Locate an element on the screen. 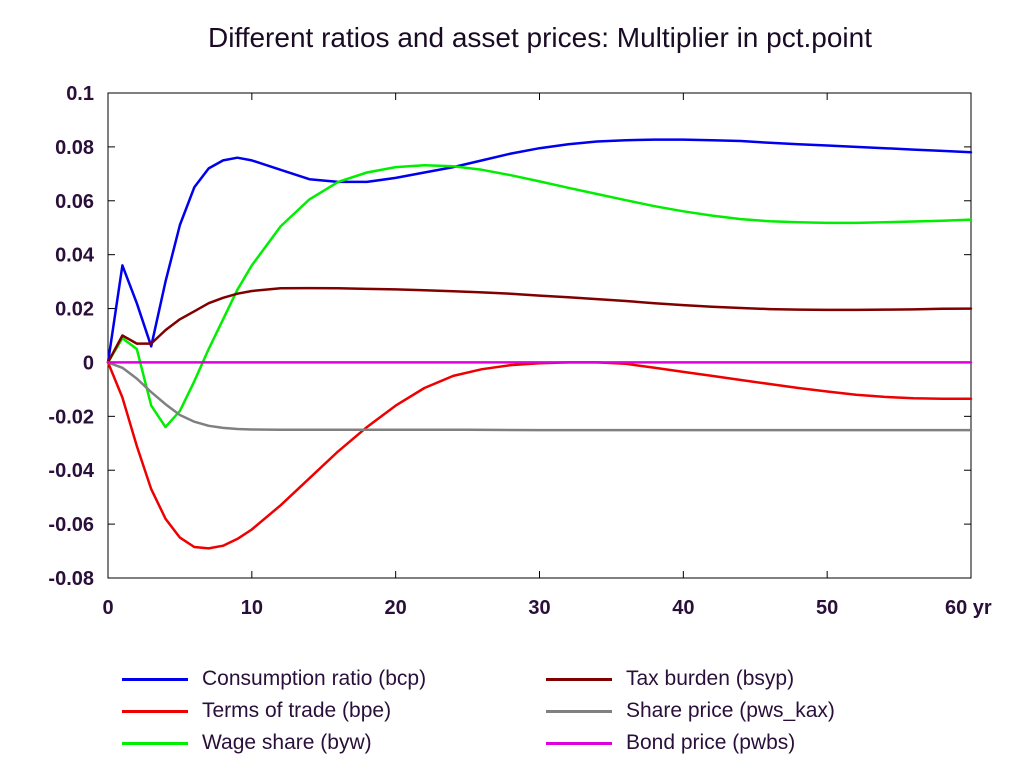 The height and width of the screenshot is (778, 1024). legend-label-terms-of-trade: Terms of trade (bpe) is located at coordinates (297, 710).